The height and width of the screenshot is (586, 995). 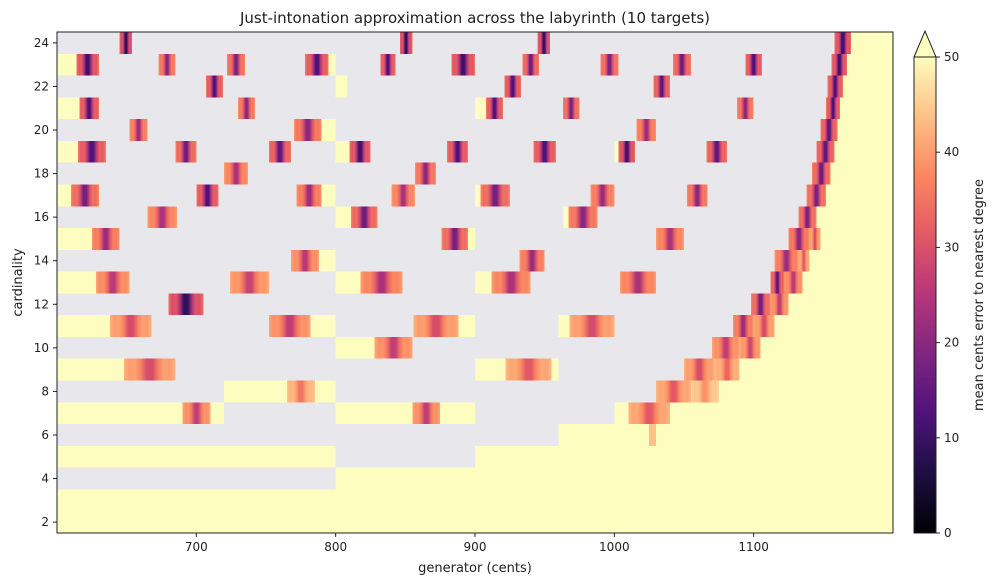 What do you see at coordinates (477, 543) in the screenshot?
I see `x-axis: 700 800 900 1000 1100` at bounding box center [477, 543].